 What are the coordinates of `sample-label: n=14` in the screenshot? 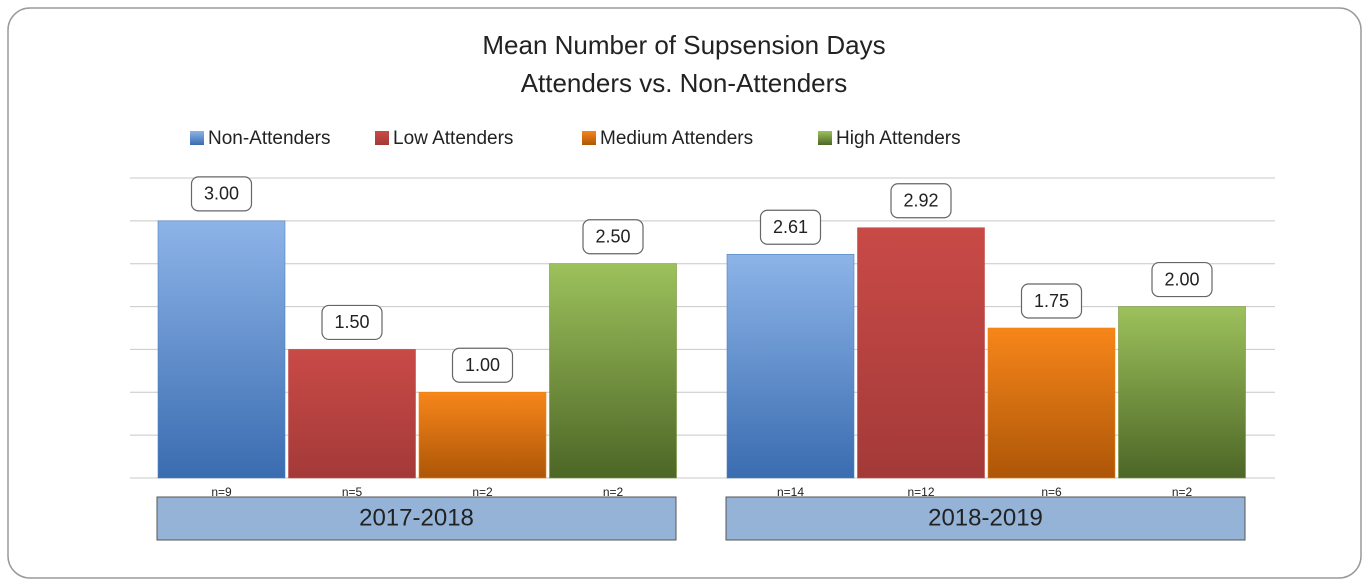 It's located at (790, 492).